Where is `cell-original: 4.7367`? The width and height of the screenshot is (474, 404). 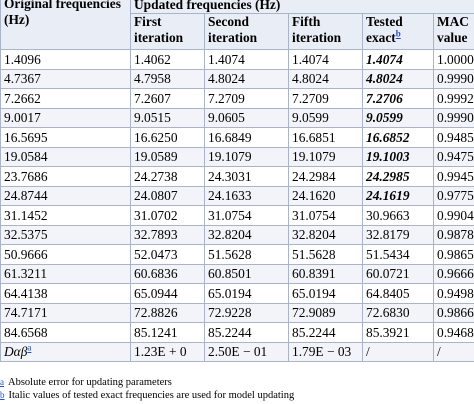 cell-original: 4.7367 is located at coordinates (65, 78).